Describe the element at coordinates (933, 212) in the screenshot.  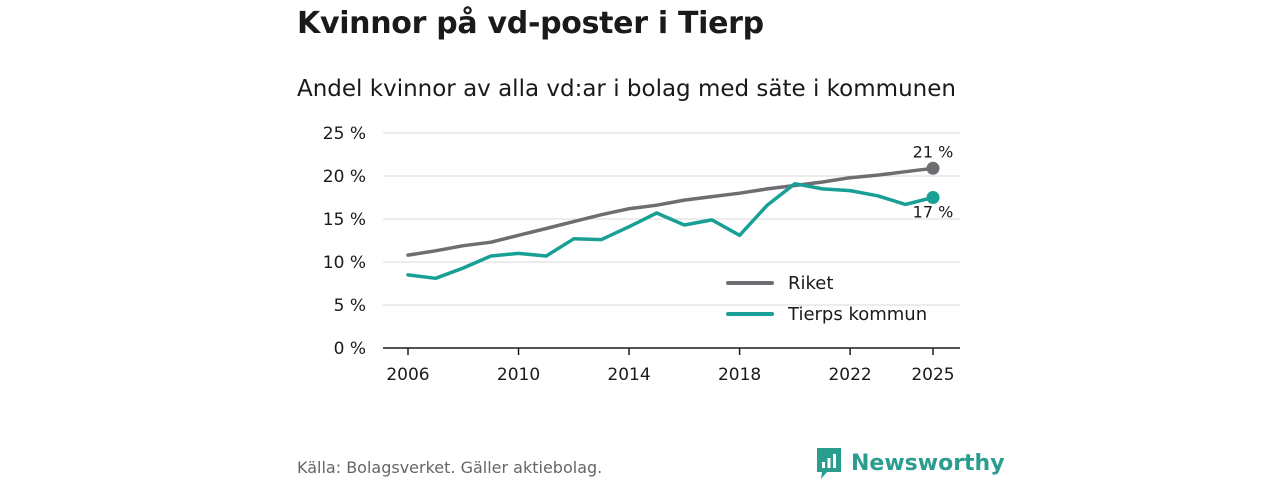
I see `end-label-tierp: 17 %` at that location.